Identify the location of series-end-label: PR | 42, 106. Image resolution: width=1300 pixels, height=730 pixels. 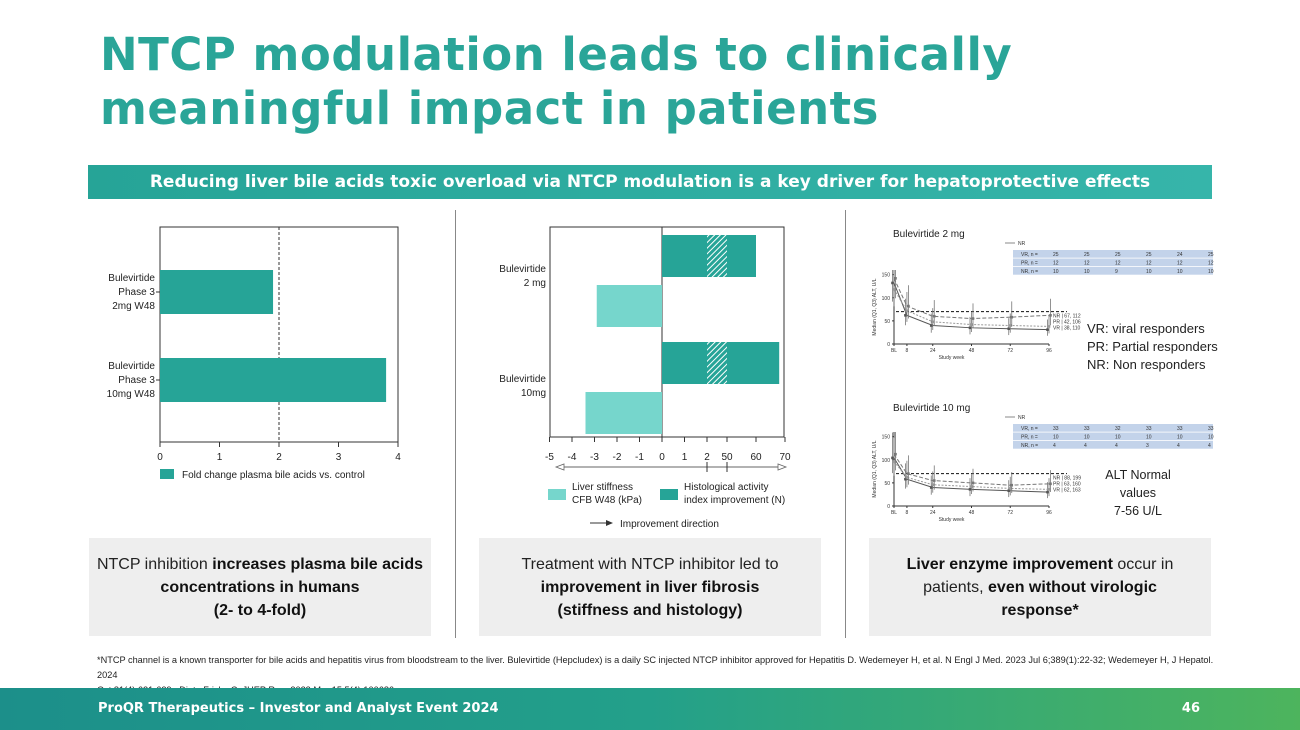
(1067, 323).